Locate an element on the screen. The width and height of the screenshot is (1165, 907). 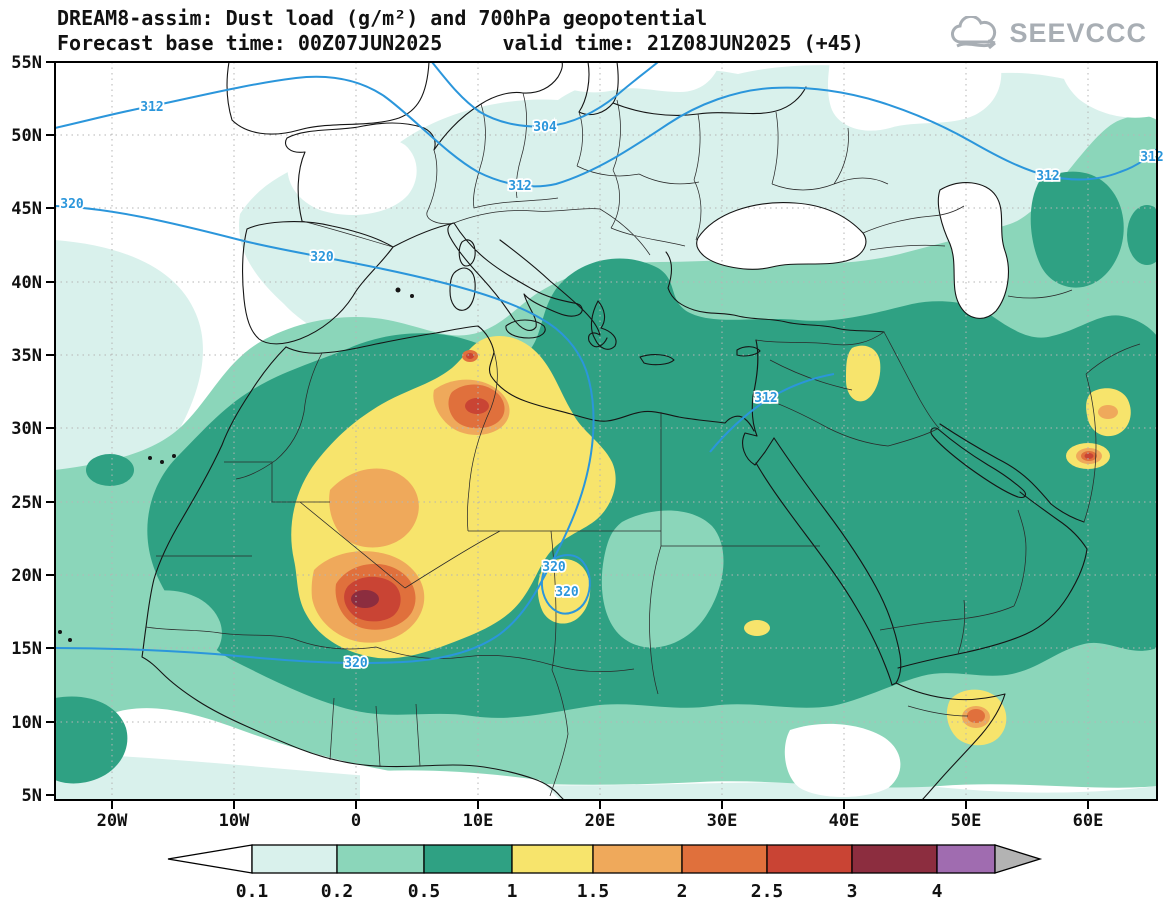
colorbar-tick-label: 4 is located at coordinates (937, 891).